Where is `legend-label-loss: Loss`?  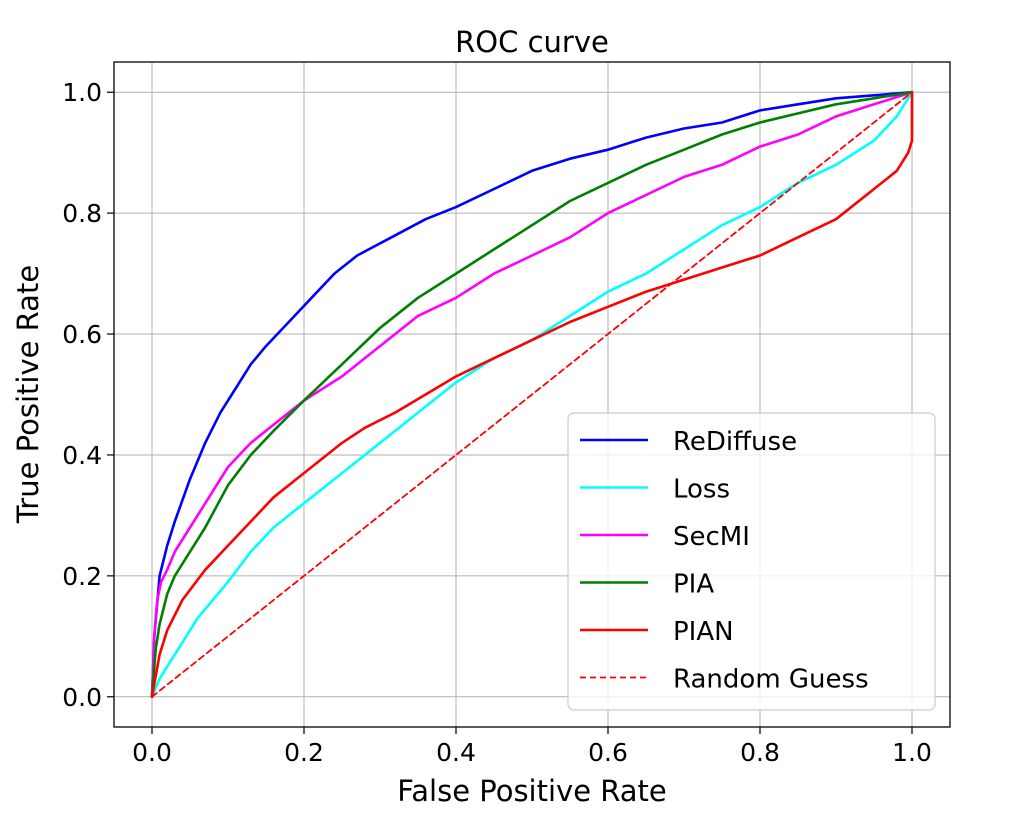
legend-label-loss: Loss is located at coordinates (701, 490).